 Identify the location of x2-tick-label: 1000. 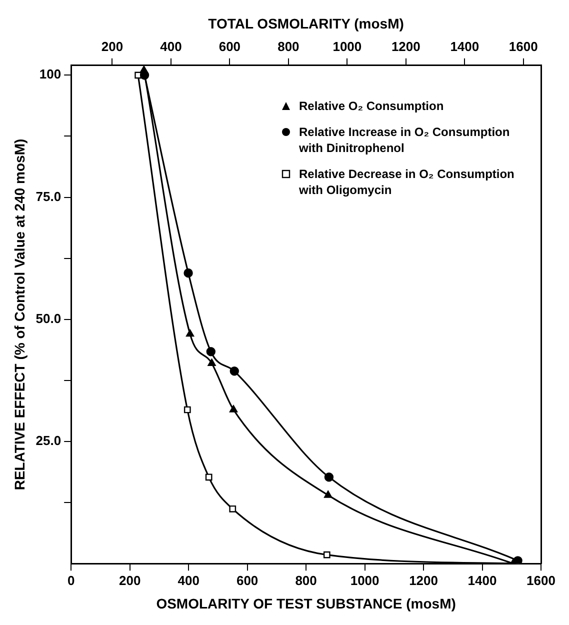
(347, 46).